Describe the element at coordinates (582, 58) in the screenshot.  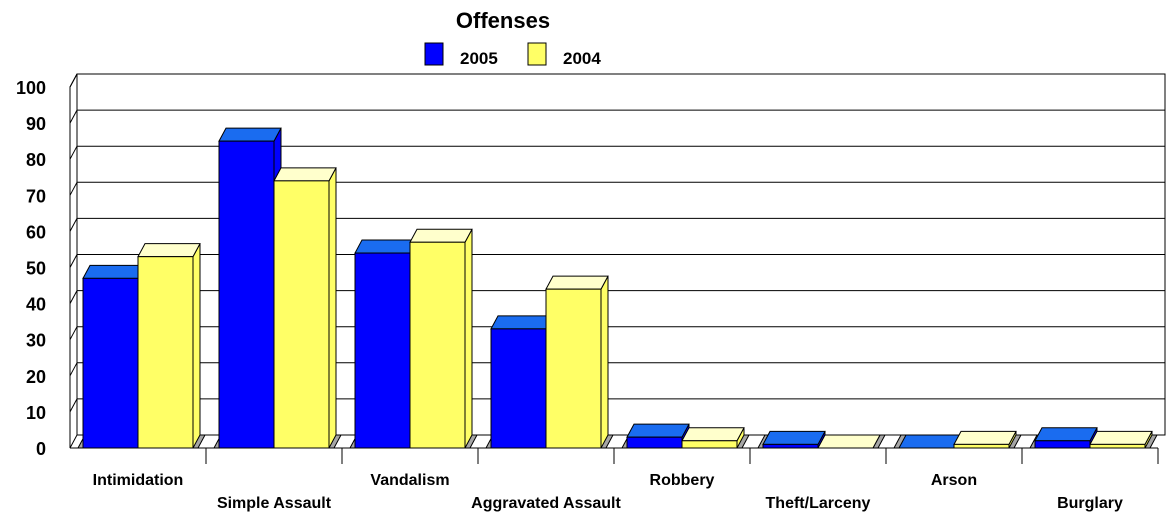
I see `legend-label-2004: 2004` at that location.